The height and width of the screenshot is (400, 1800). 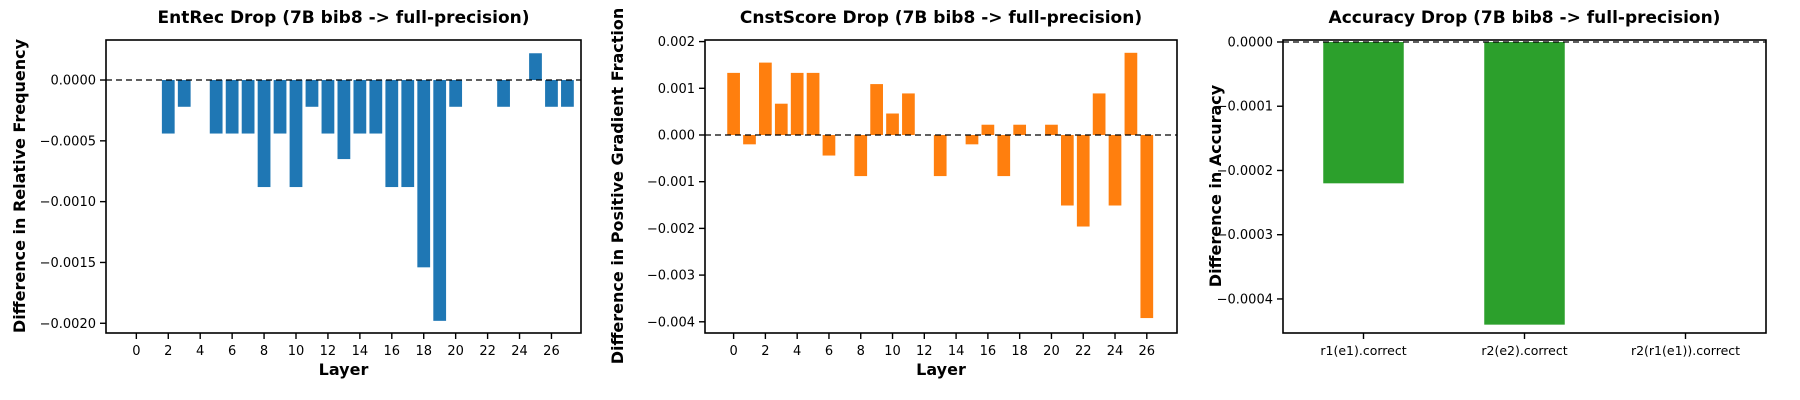 I want to click on y-tick-label: −0.0002, so click(x=1245, y=171).